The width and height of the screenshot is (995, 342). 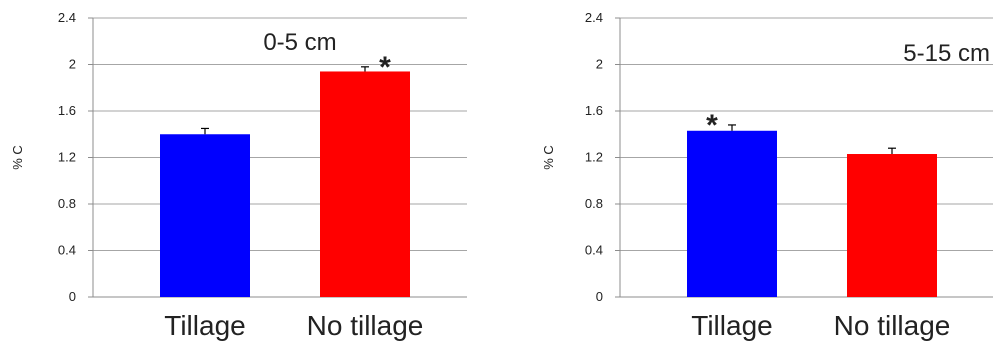 I want to click on depth-annotation: 0-5 cm, so click(x=299, y=42).